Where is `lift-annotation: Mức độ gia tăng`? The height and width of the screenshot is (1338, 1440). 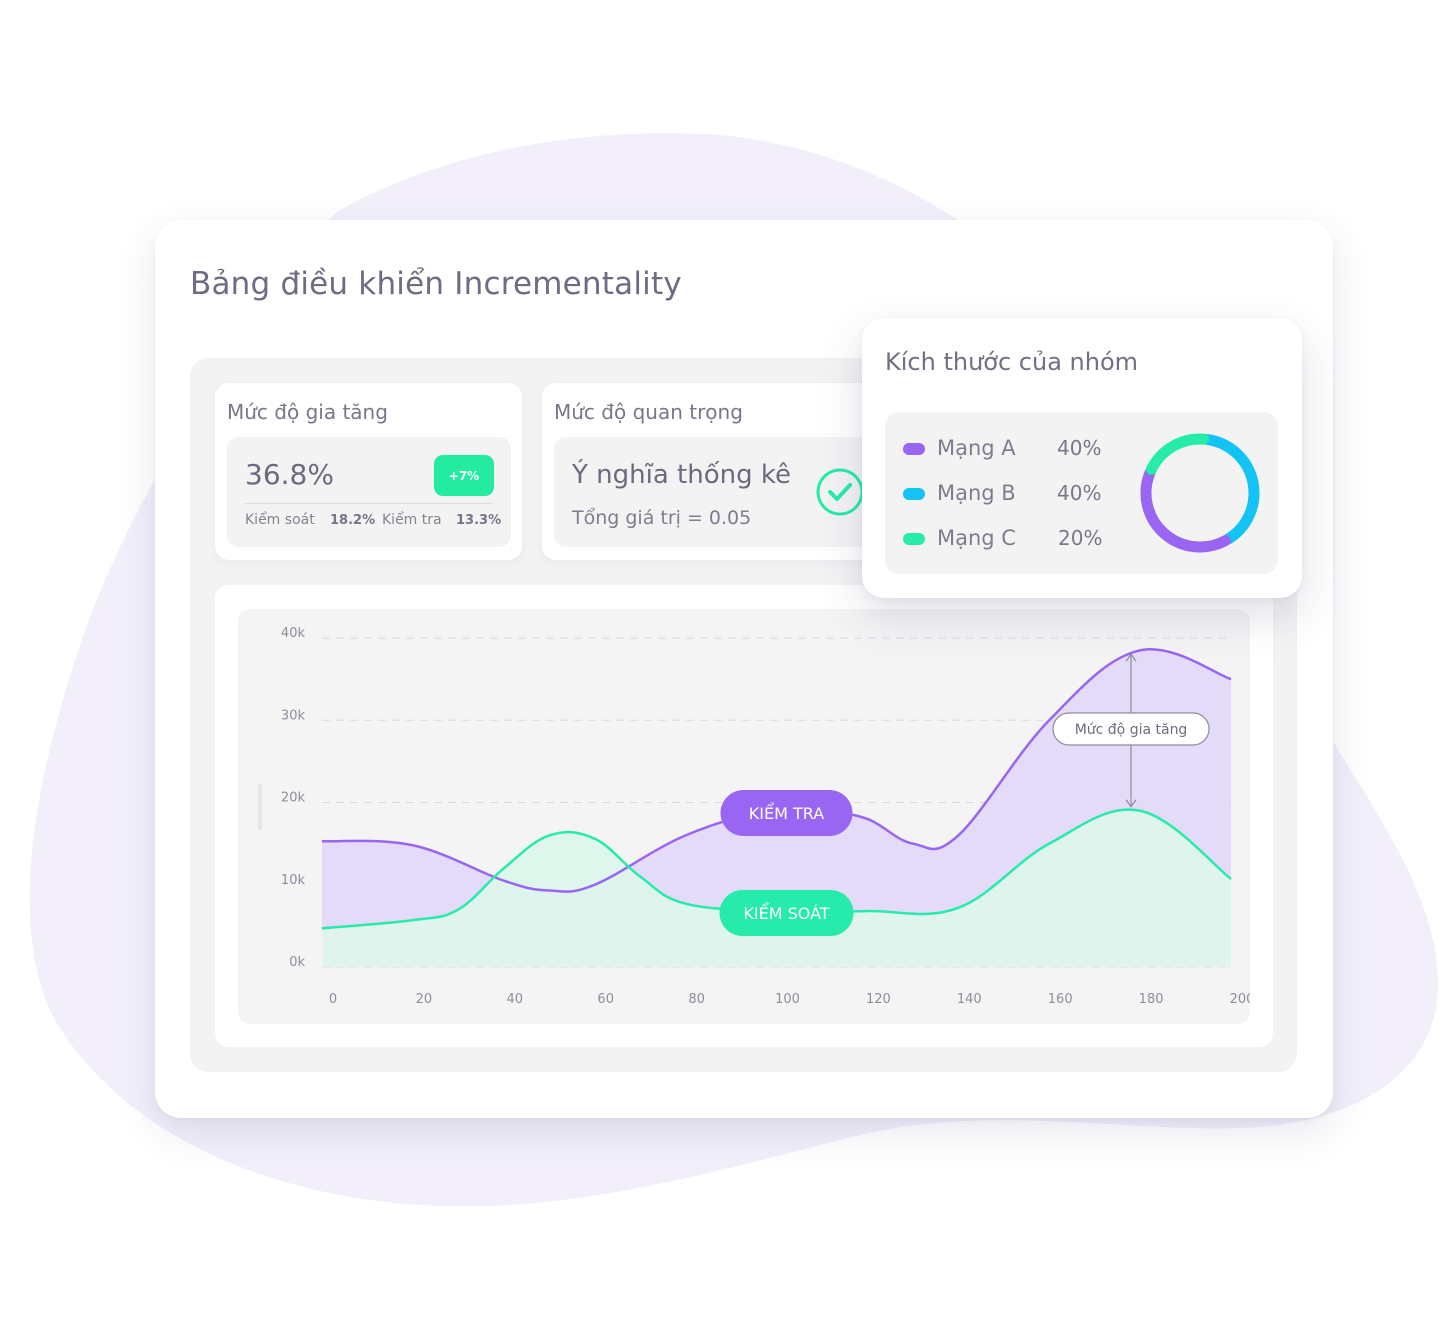 lift-annotation: Mức độ gia tăng is located at coordinates (1131, 729).